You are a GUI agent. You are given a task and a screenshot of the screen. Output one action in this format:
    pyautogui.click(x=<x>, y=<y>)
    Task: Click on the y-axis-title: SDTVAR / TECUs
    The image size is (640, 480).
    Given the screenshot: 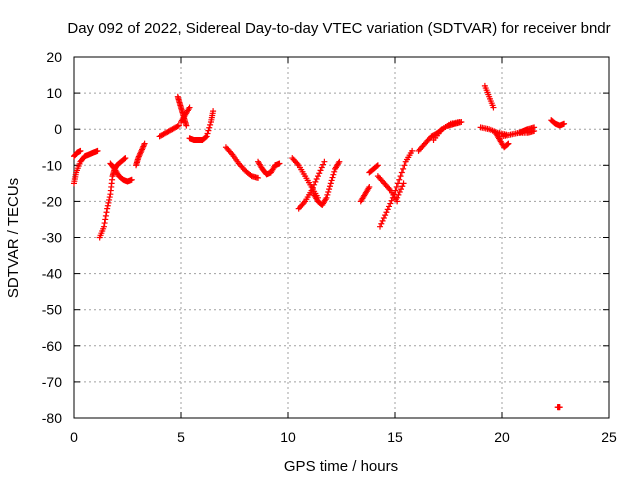 What is the action you would take?
    pyautogui.click(x=13, y=238)
    